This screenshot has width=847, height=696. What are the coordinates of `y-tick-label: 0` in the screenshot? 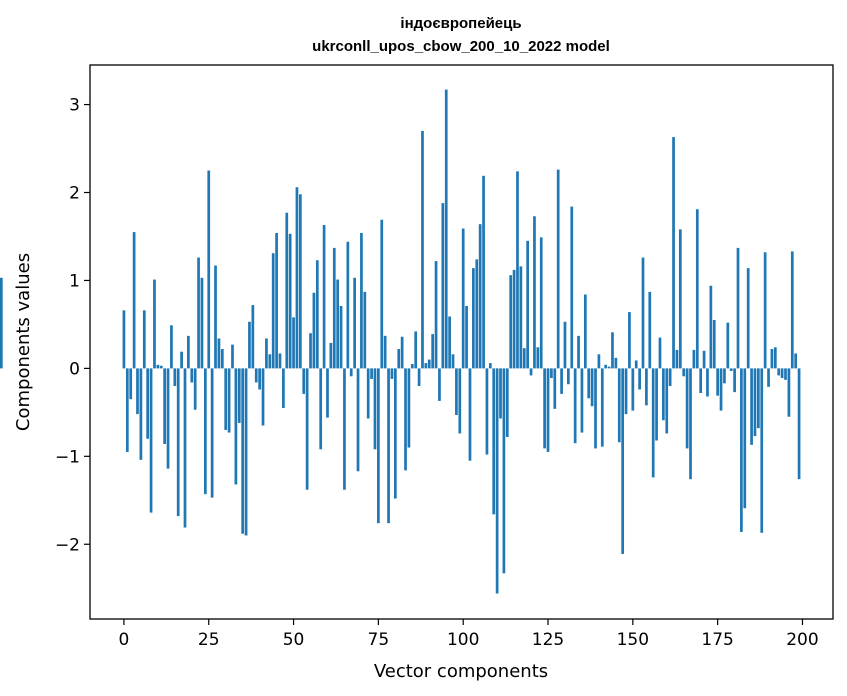 It's located at (74, 369).